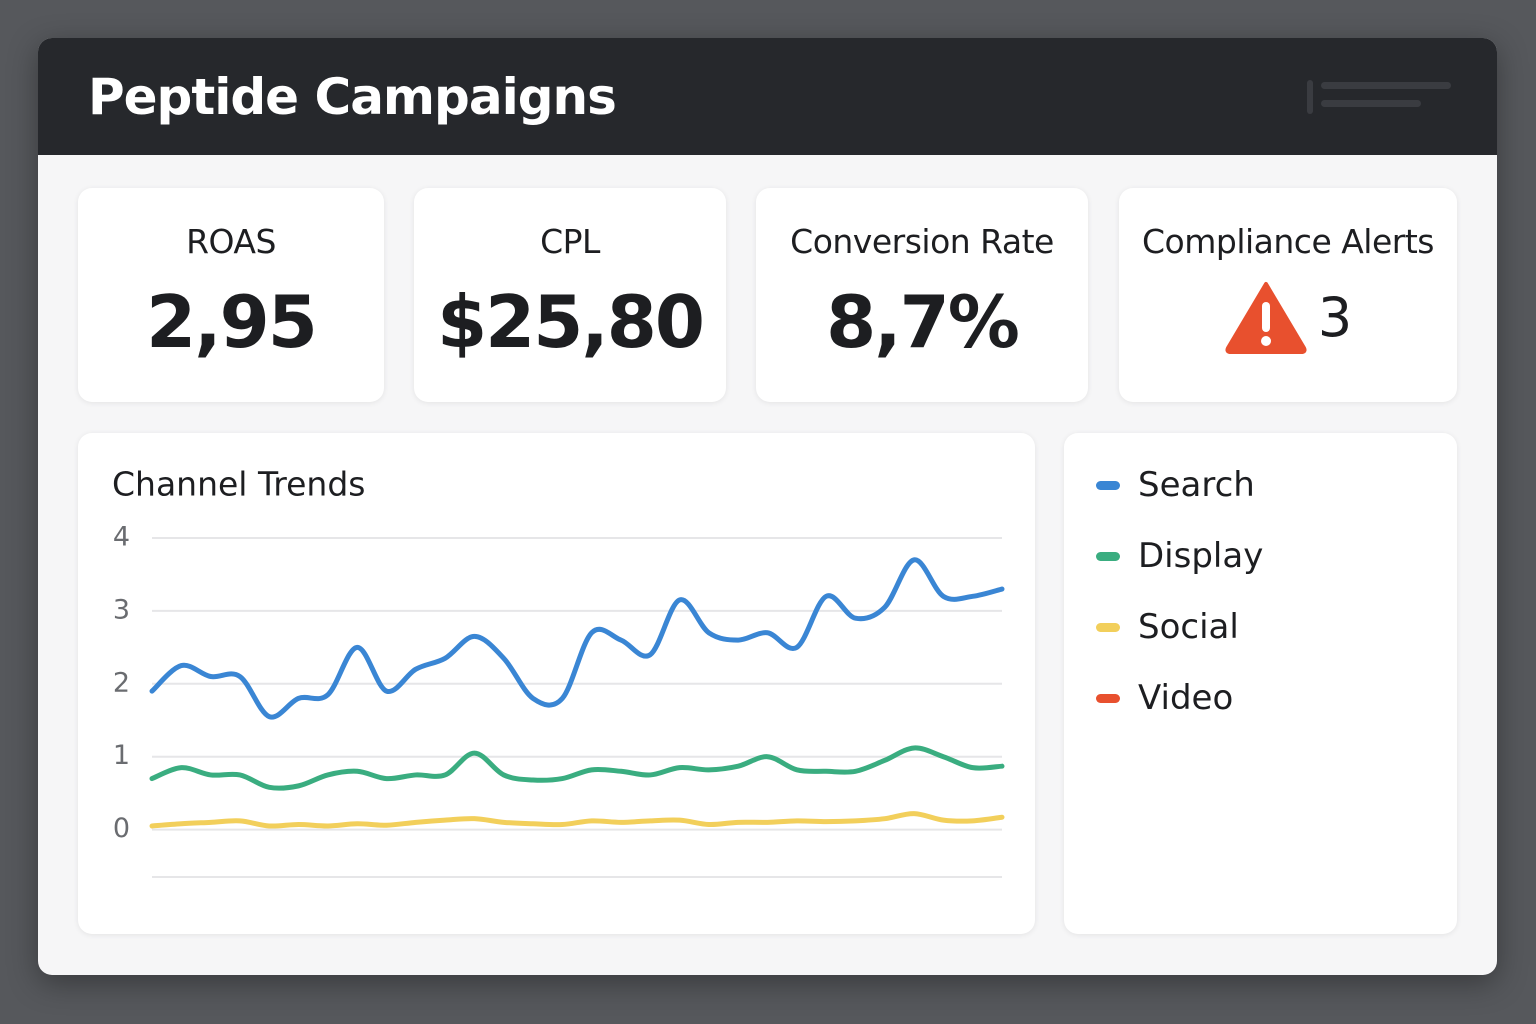 This screenshot has height=1024, width=1536. Describe the element at coordinates (1266, 318) in the screenshot. I see `alert-icon` at that location.